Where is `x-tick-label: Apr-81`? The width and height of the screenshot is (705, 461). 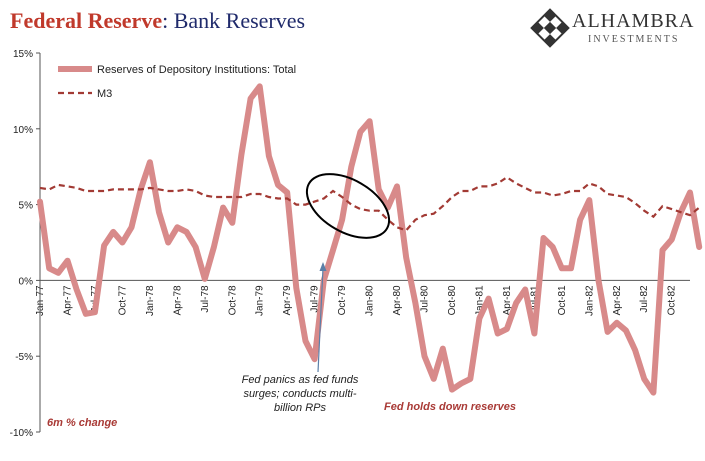 x-tick-label: Apr-81 is located at coordinates (507, 300).